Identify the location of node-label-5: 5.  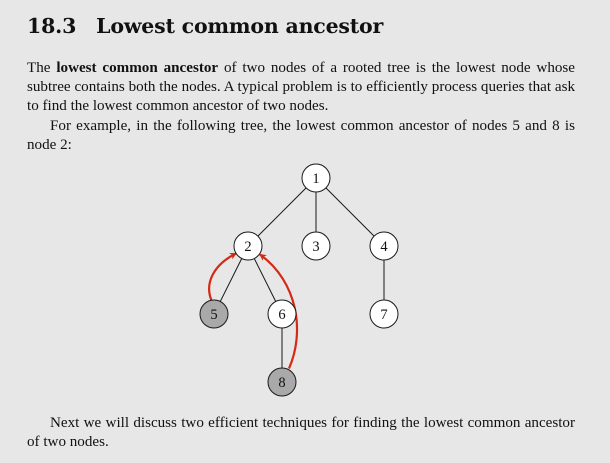
(213, 315).